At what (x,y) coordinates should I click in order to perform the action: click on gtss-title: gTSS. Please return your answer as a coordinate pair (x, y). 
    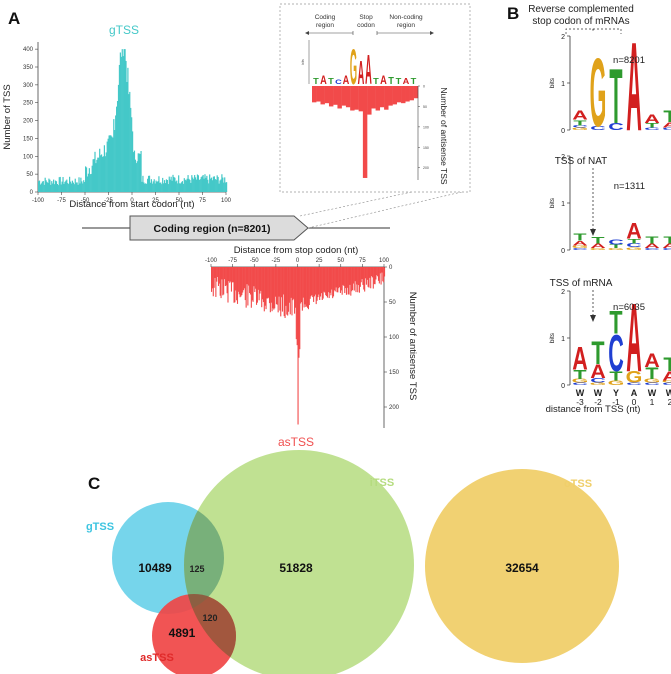
    Looking at the image, I should click on (124, 30).